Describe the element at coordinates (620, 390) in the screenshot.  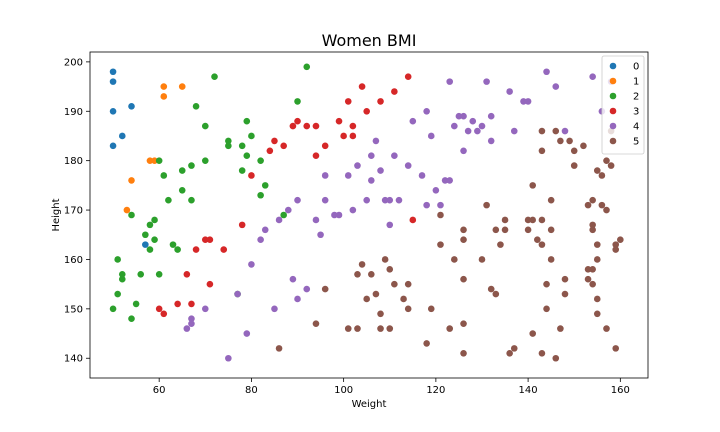
I see `x-tick-label: 160` at that location.